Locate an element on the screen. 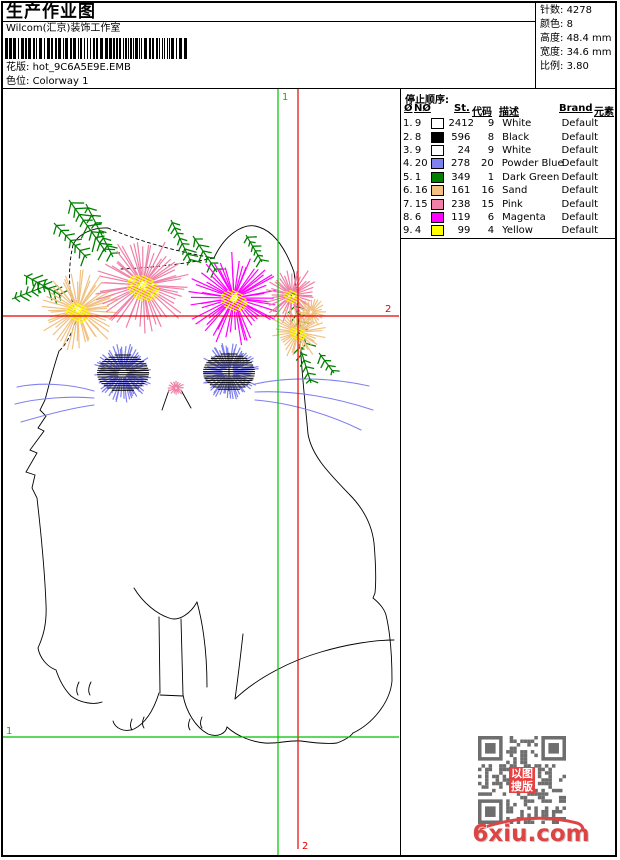  row-stitches: 161 is located at coordinates (461, 191).